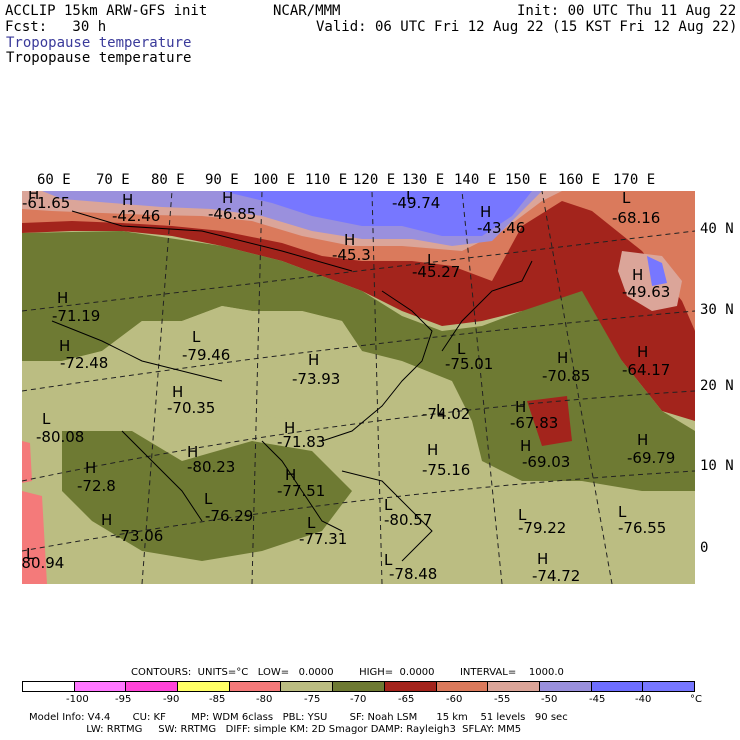 This screenshot has width=740, height=740. I want to click on lon-label: 110 E, so click(326, 180).